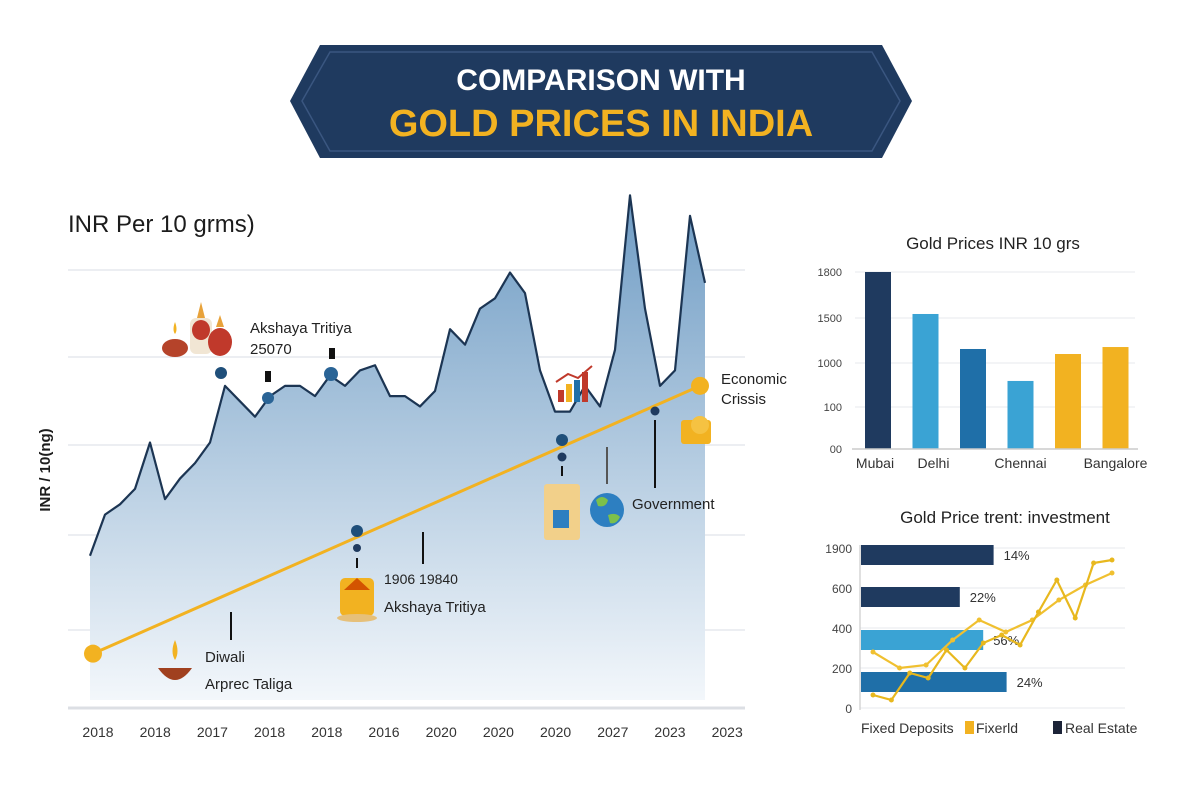 The height and width of the screenshot is (805, 1200). Describe the element at coordinates (1005, 517) in the screenshot. I see `investment-chart-title: Gold Price trent: investment` at that location.